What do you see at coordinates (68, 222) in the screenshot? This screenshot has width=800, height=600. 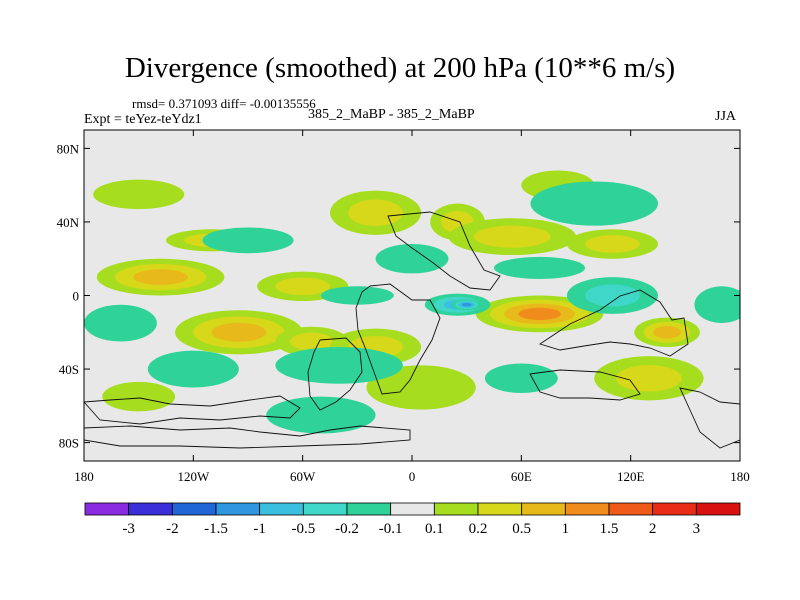 I see `y-tick-label-1: 40N` at bounding box center [68, 222].